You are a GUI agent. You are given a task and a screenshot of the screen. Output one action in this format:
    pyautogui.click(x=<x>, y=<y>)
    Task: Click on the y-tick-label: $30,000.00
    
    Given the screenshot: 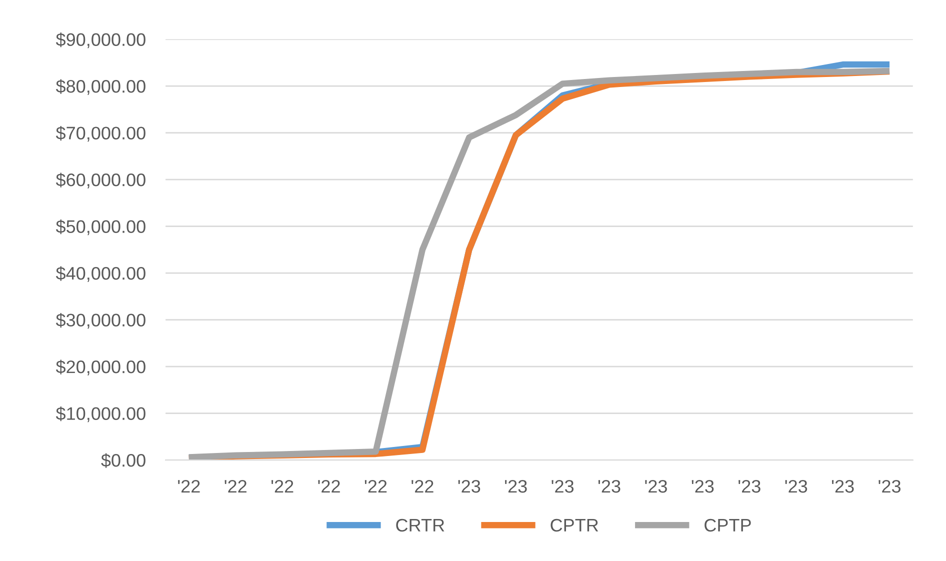 What is the action you would take?
    pyautogui.click(x=101, y=320)
    